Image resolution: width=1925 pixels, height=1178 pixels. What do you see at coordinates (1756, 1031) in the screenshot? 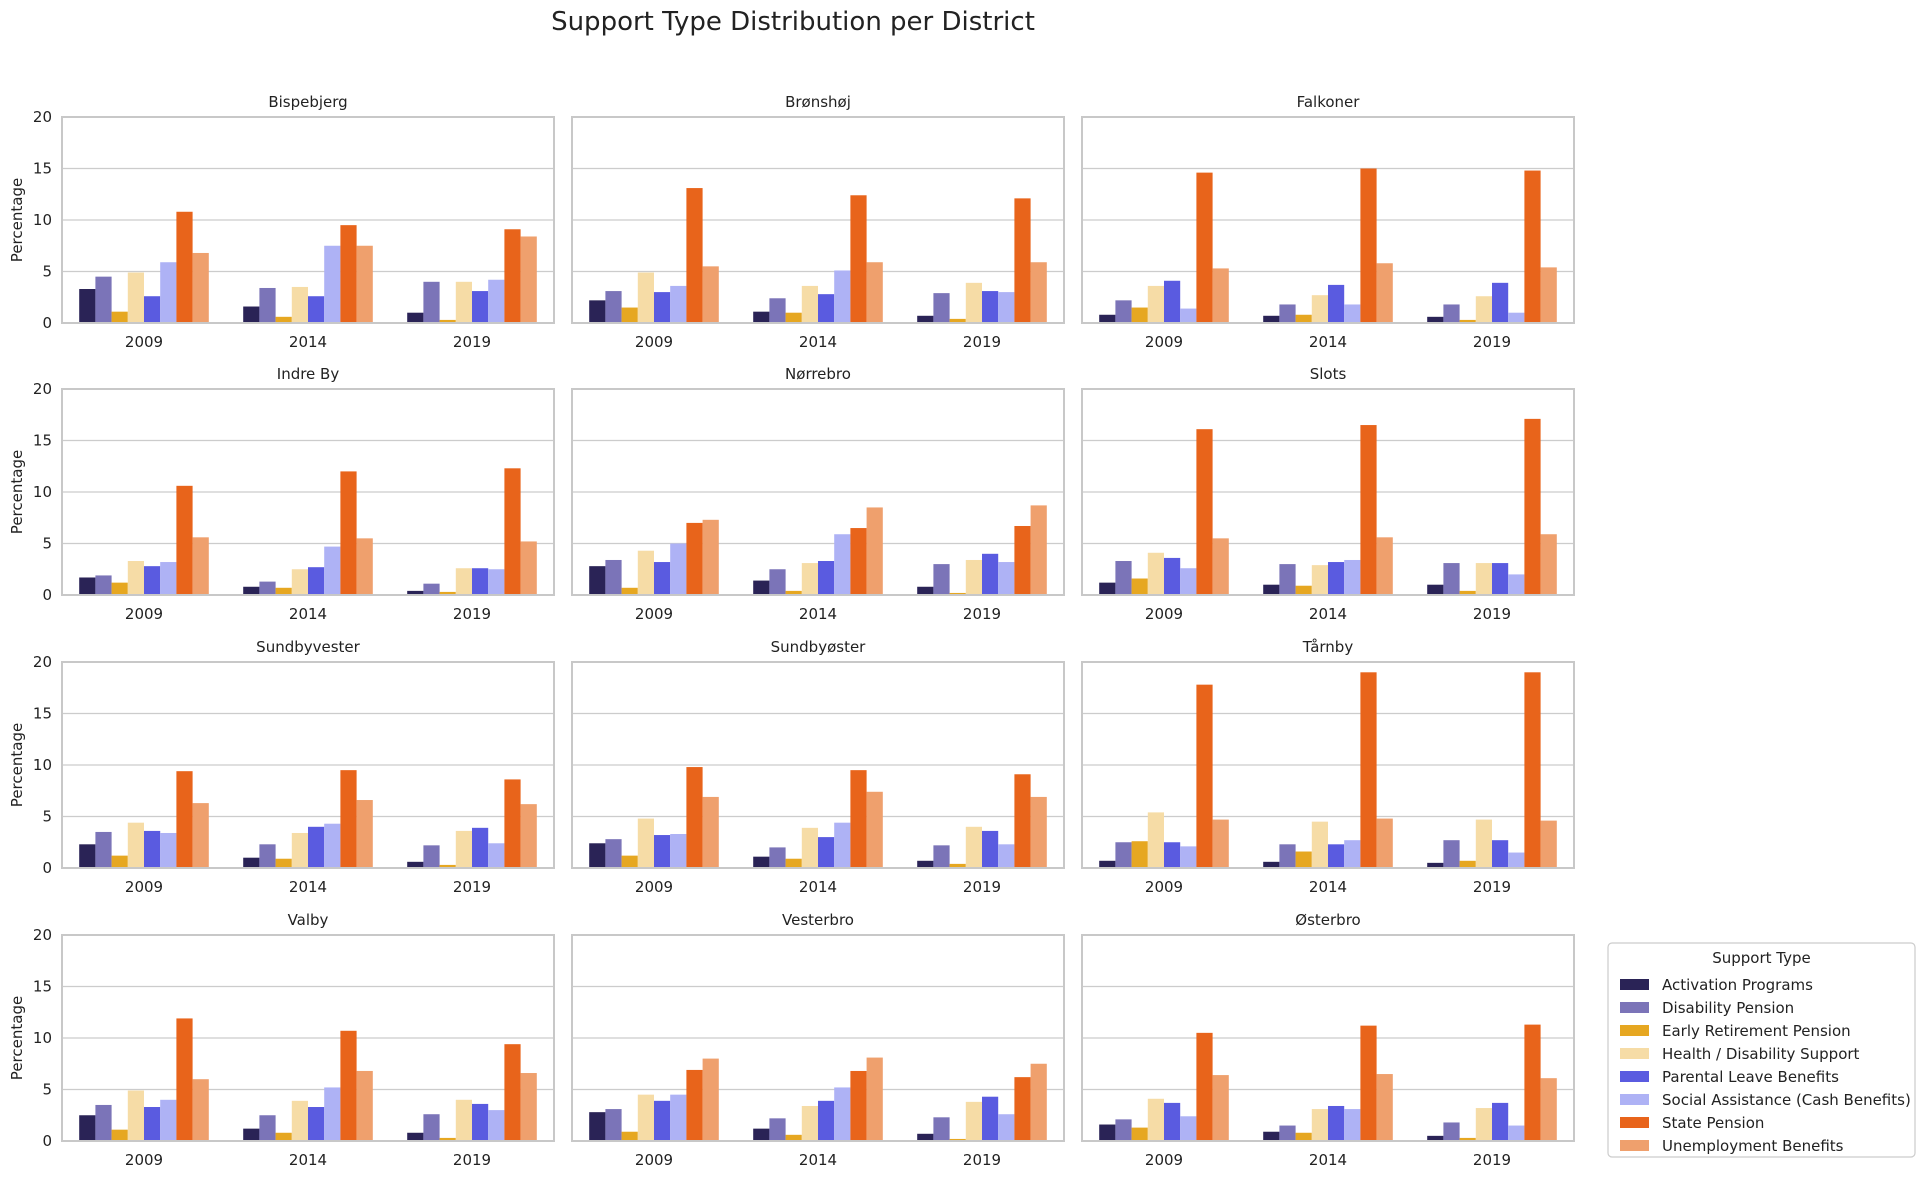
I see `legend-label: Early Retirement Pension` at bounding box center [1756, 1031].